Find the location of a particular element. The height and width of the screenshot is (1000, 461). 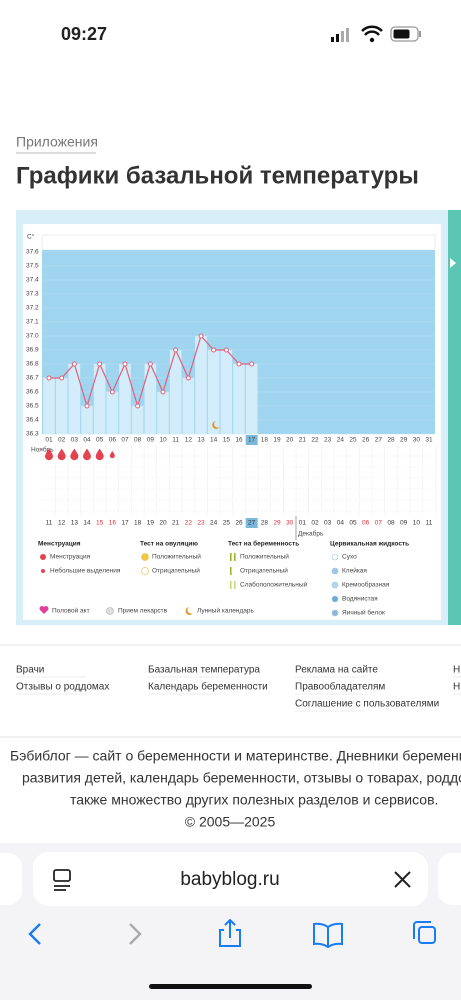

date-label: 10 is located at coordinates (417, 523).